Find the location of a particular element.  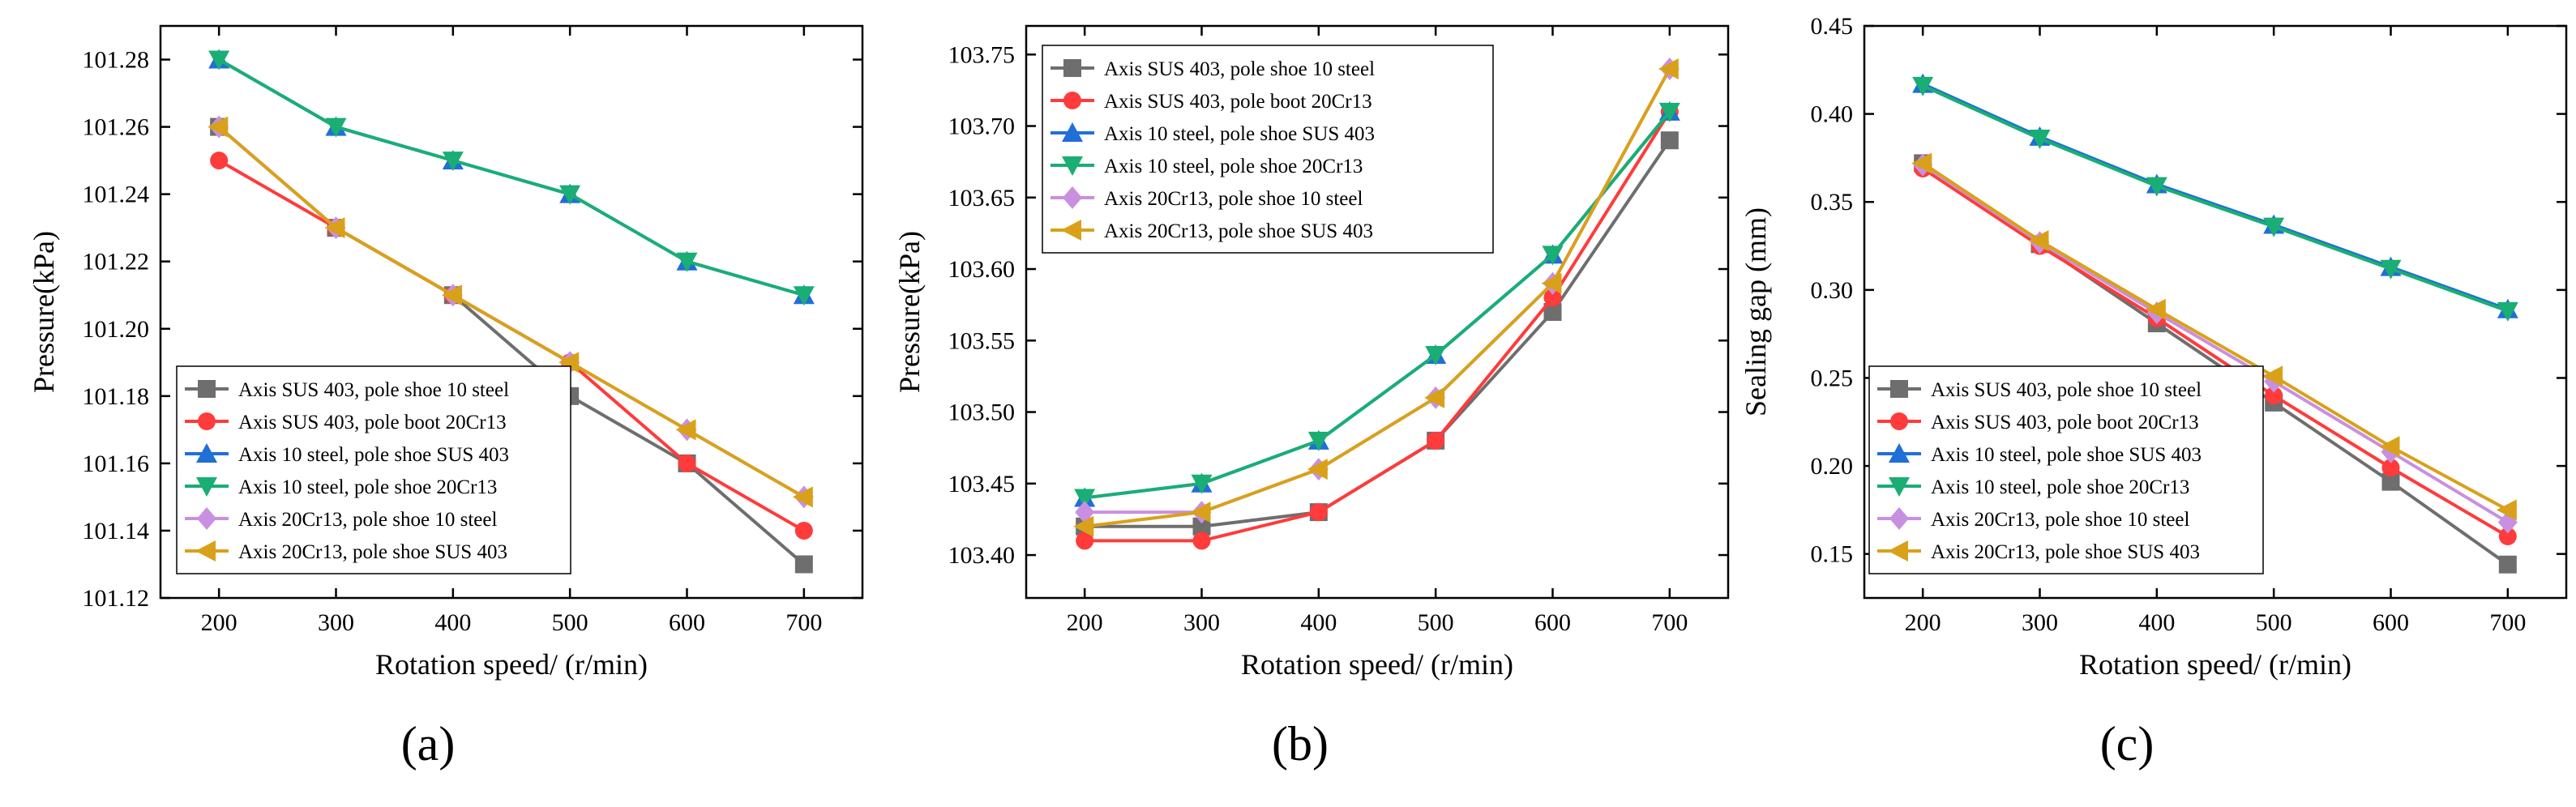

x-tick-label: 700 is located at coordinates (1669, 622).